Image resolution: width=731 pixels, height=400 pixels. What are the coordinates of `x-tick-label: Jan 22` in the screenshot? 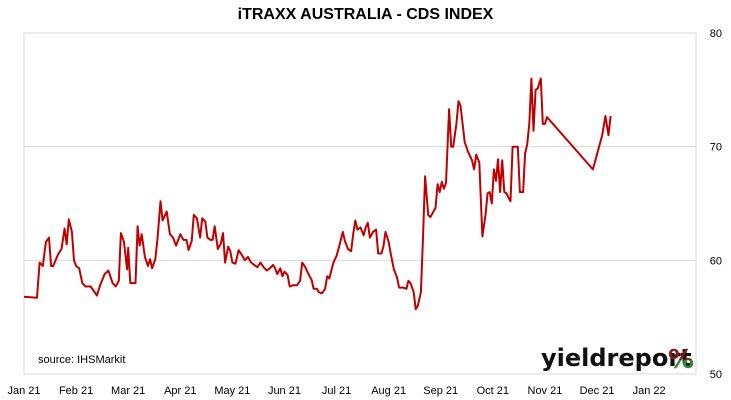 It's located at (649, 391).